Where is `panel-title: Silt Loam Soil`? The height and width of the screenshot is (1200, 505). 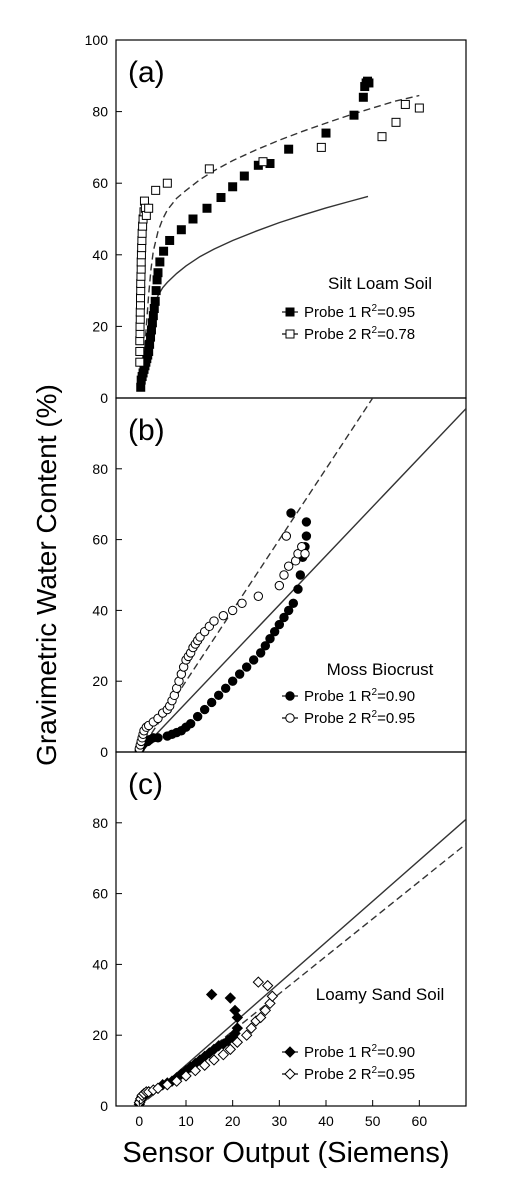
panel-title: Silt Loam Soil is located at coordinates (380, 283).